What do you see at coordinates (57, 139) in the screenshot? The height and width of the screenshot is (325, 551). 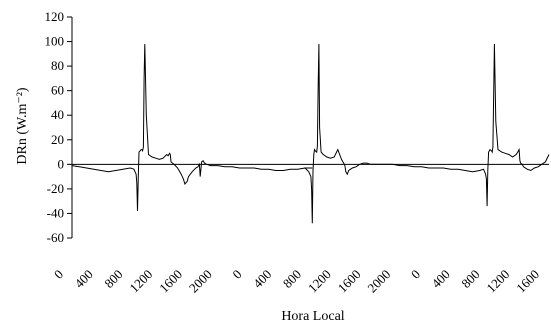 I see `y-tick-label: 20` at bounding box center [57, 139].